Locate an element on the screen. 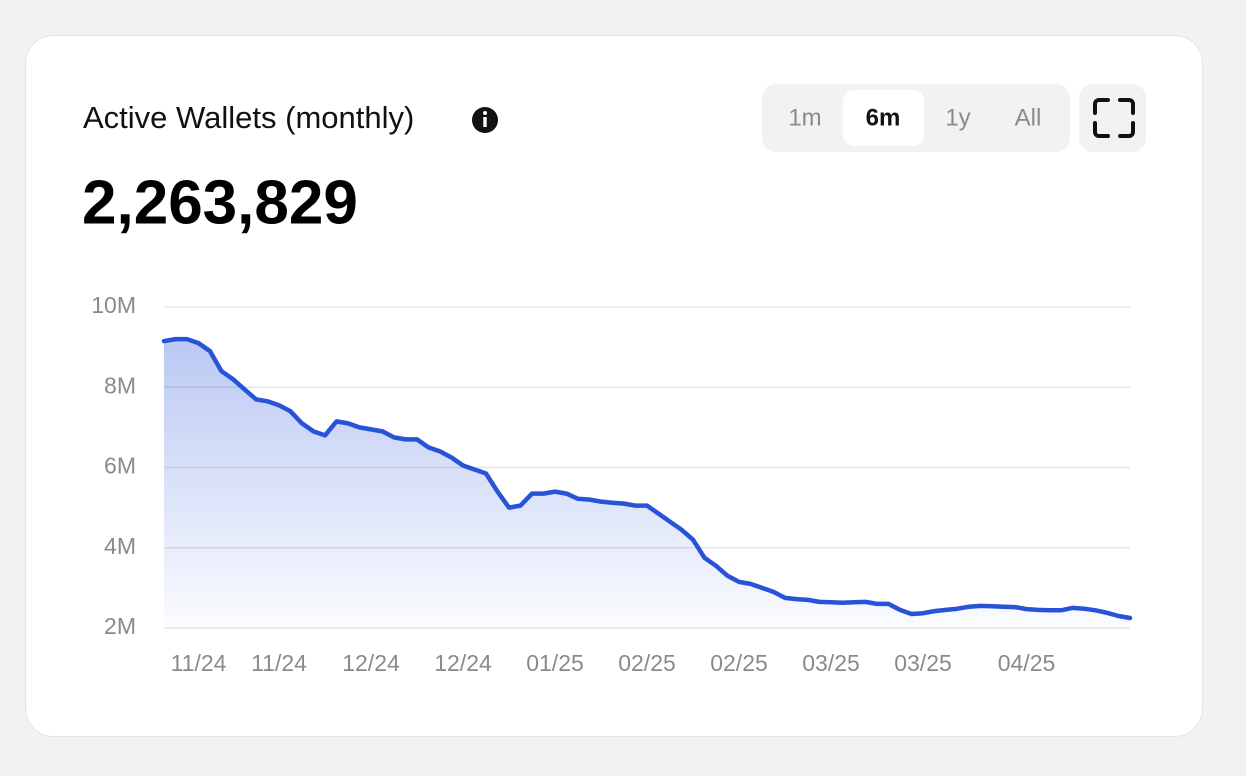 The width and height of the screenshot is (1246, 776). range-button-active is located at coordinates (883, 118).